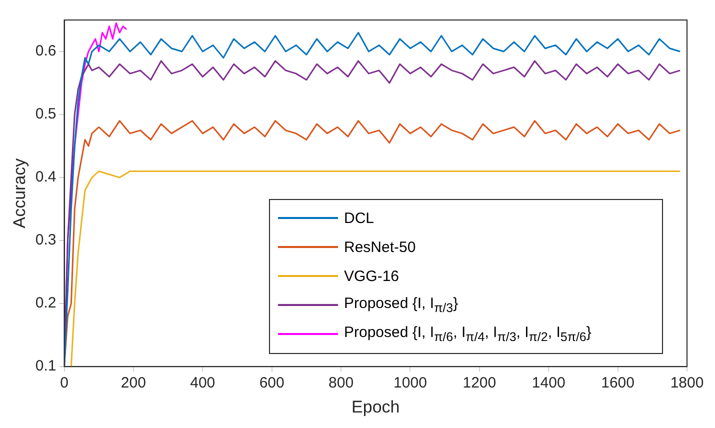  What do you see at coordinates (203, 383) in the screenshot?
I see `x-tick-label: 400` at bounding box center [203, 383].